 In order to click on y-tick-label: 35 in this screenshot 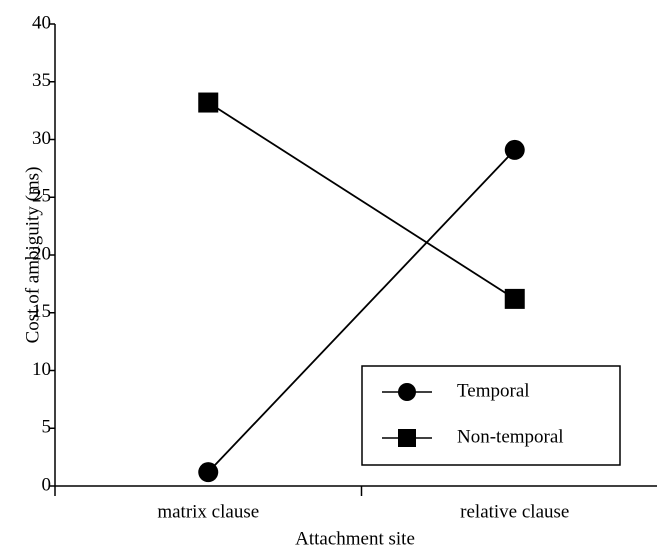, I will do `click(41, 80)`.